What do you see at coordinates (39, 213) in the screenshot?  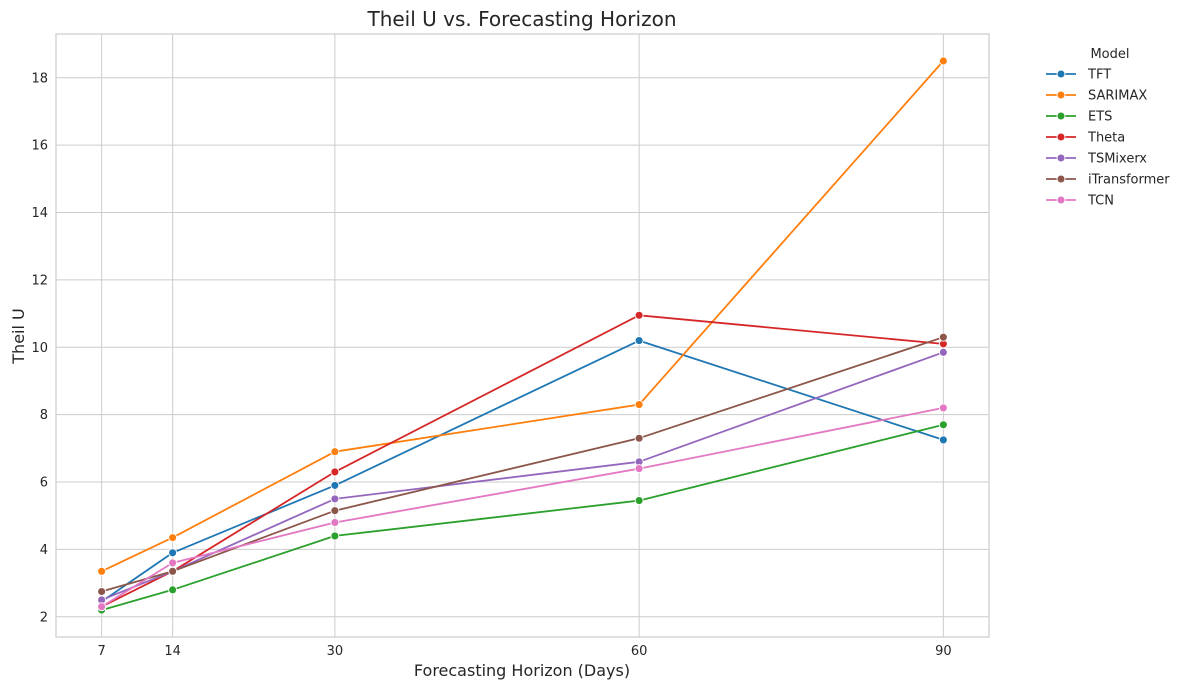 I see `y-tick-label: 14` at bounding box center [39, 213].